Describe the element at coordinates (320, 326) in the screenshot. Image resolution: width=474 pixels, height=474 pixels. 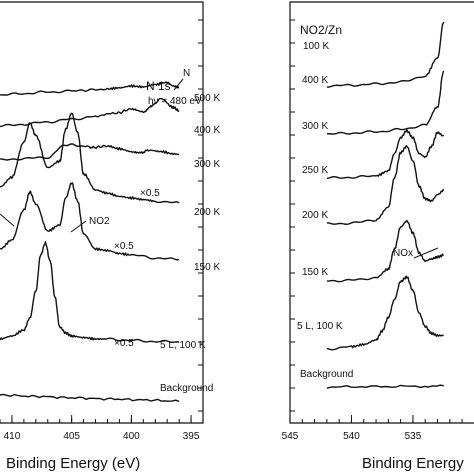
I see `right-series-label-5l-100k: 5 L, 100 K` at that location.